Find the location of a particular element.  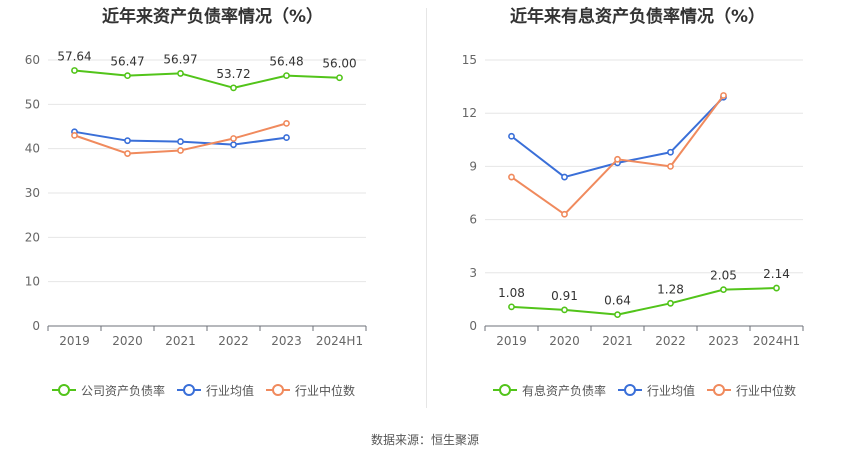

y-tick-label-left: 40 is located at coordinates (32, 149).